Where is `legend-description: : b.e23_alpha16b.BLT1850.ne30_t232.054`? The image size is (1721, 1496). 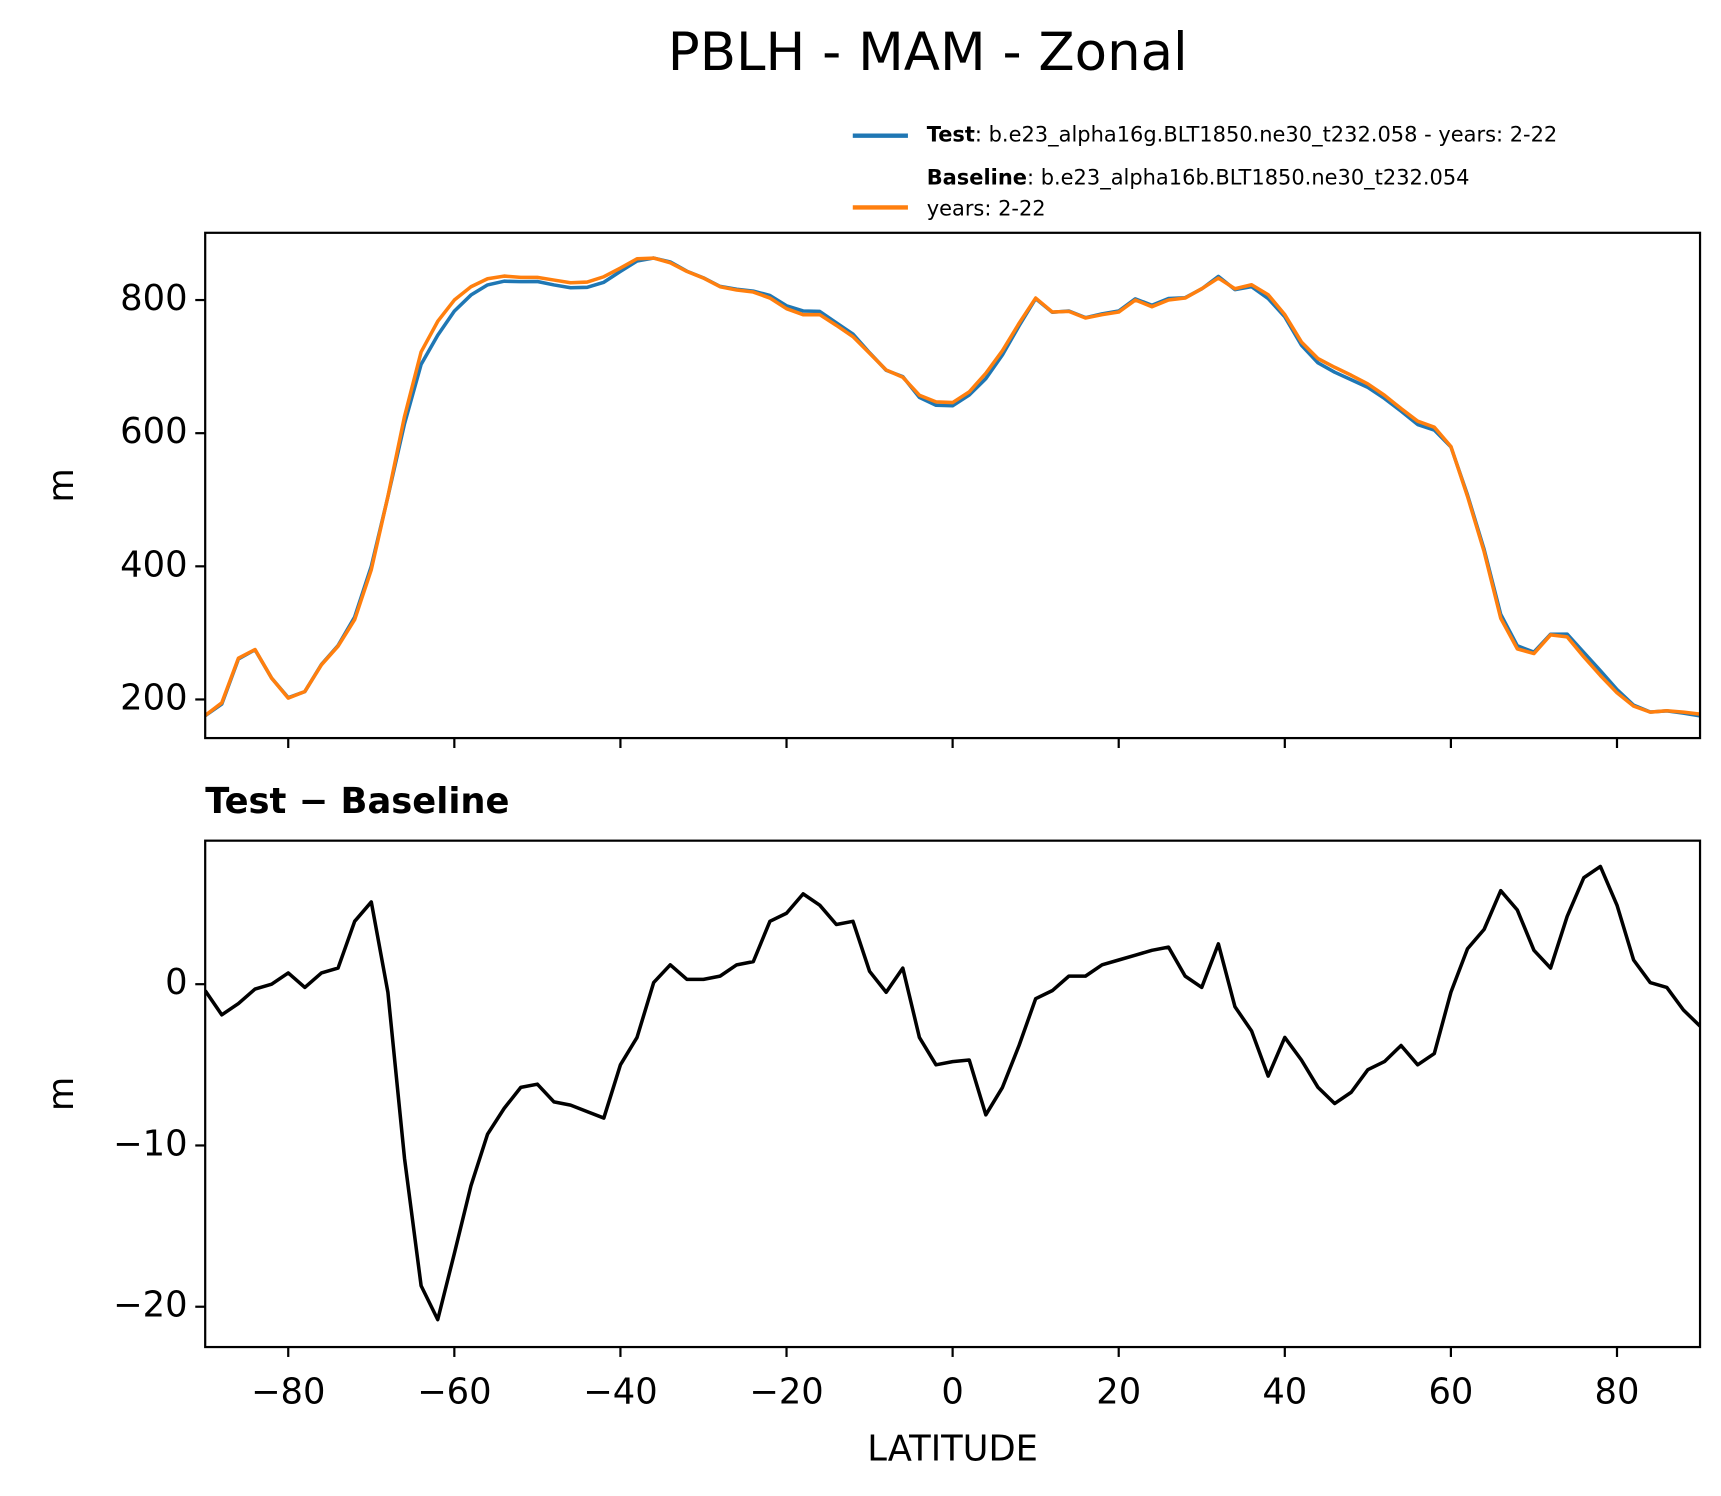 legend-description: : b.e23_alpha16b.BLT1850.ne30_t232.054 is located at coordinates (1248, 178).